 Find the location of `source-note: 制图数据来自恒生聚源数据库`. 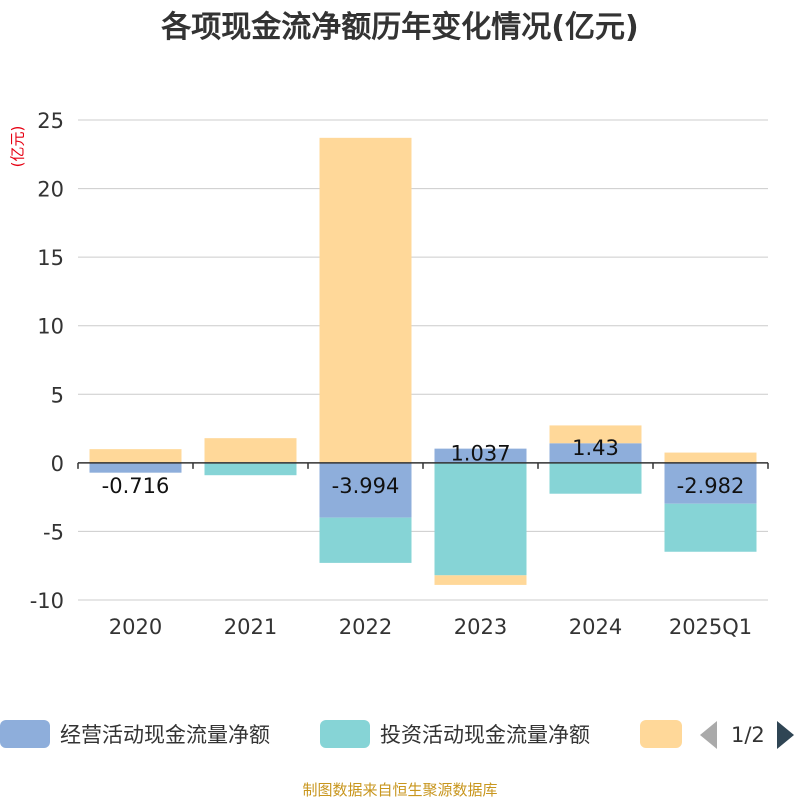

source-note: 制图数据来自恒生聚源数据库 is located at coordinates (400, 790).